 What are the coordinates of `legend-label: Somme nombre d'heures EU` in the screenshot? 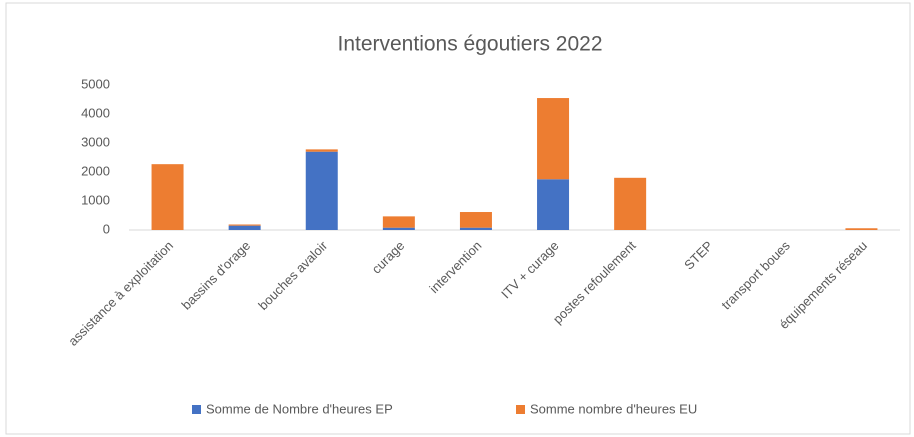 It's located at (613, 408).